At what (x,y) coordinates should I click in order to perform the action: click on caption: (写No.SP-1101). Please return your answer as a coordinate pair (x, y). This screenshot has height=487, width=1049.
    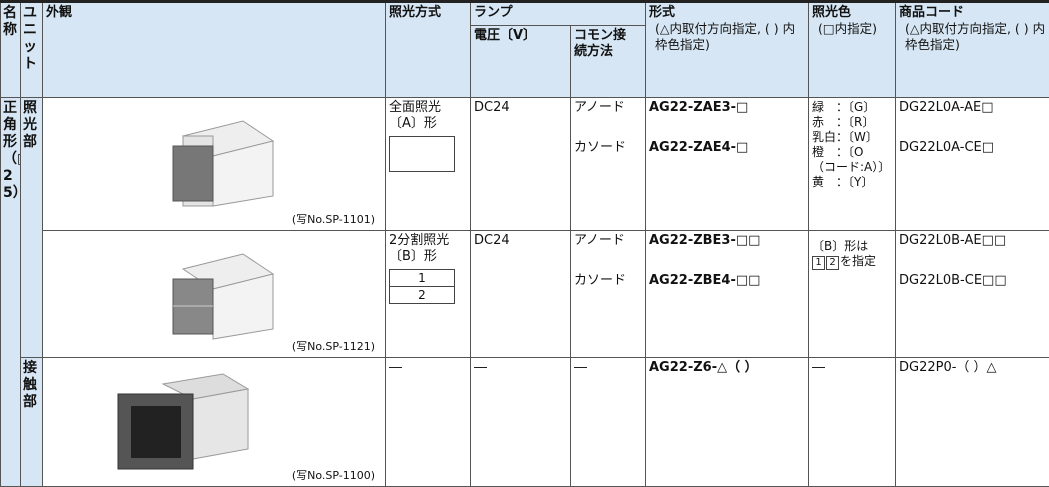
    Looking at the image, I should click on (333, 220).